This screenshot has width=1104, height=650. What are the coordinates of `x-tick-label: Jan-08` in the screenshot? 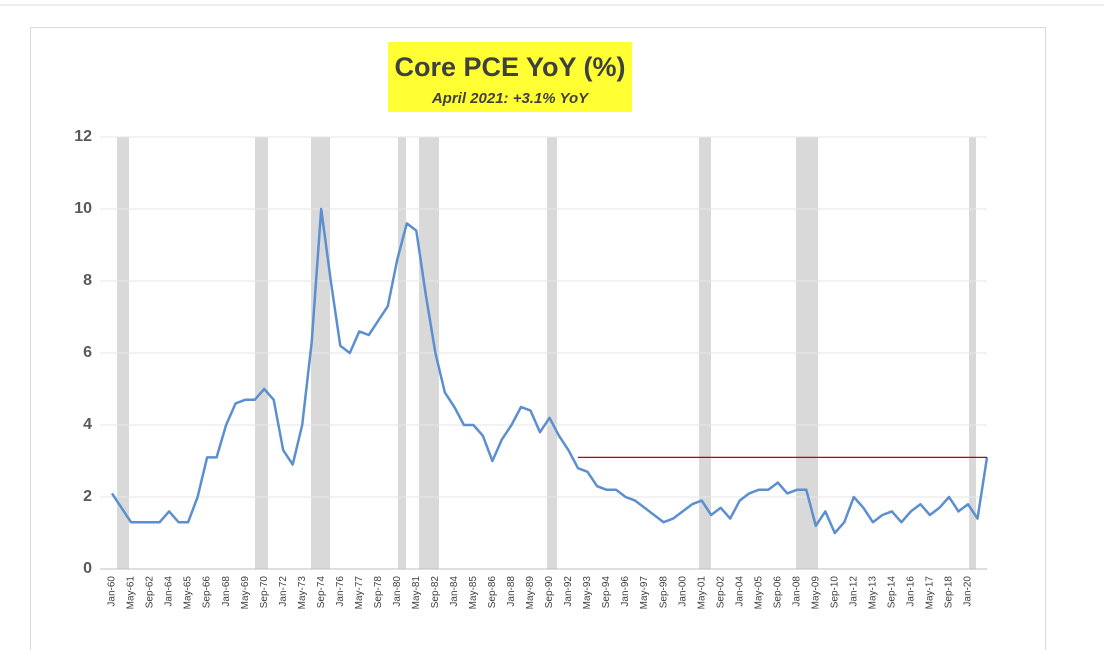 It's located at (796, 591).